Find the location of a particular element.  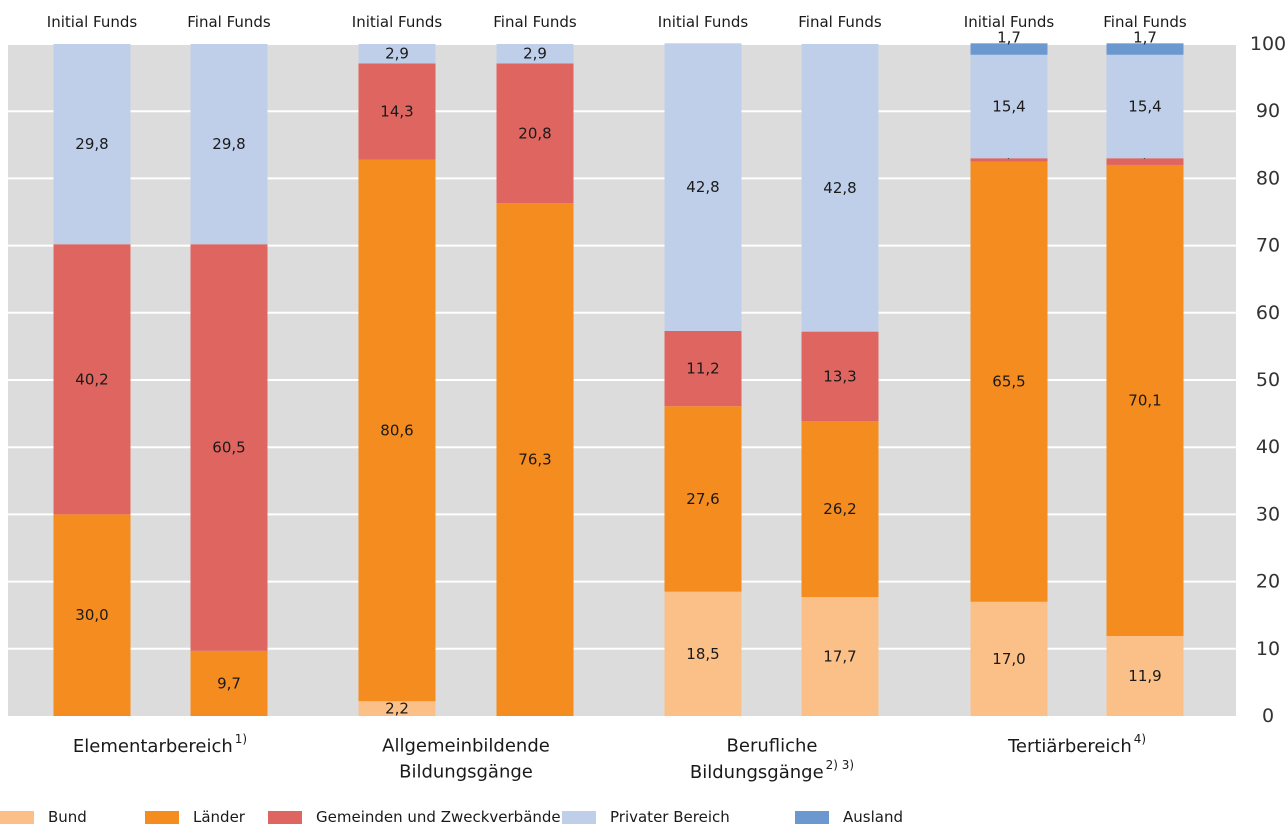

data-label: 18,5 is located at coordinates (702, 654).